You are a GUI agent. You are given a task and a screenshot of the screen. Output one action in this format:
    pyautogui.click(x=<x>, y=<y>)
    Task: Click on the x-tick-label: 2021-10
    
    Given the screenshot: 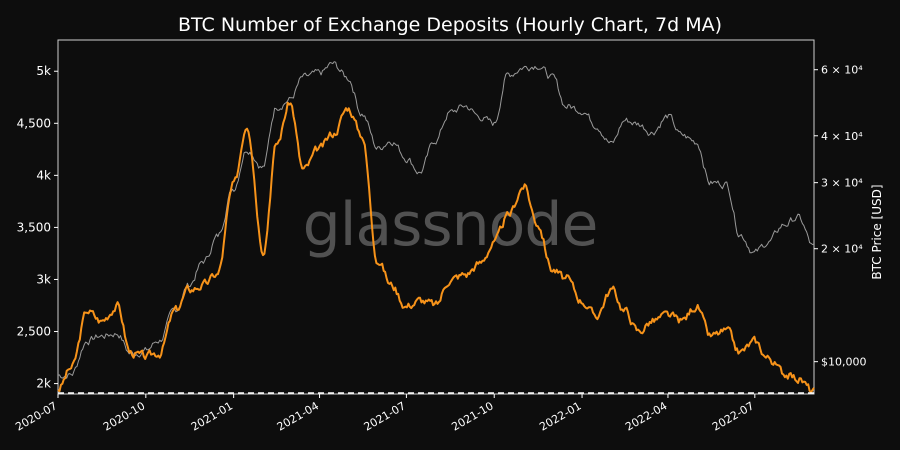 What is the action you would take?
    pyautogui.click(x=472, y=416)
    